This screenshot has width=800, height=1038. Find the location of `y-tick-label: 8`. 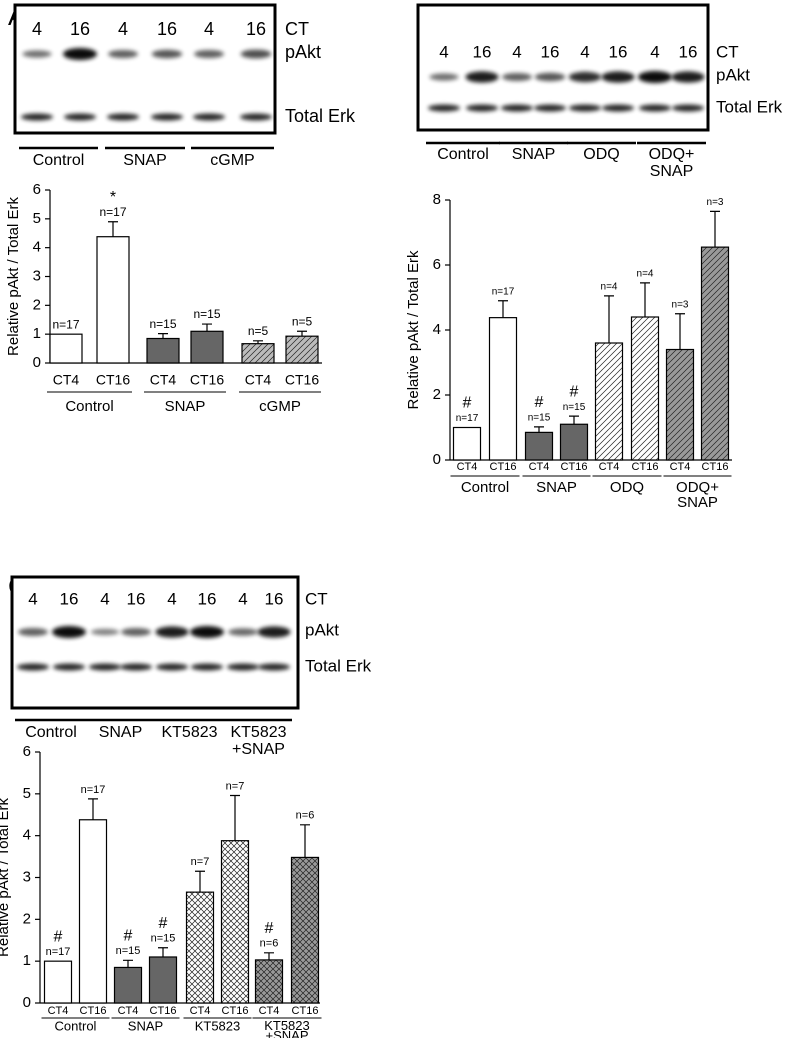

y-tick-label: 8 is located at coordinates (437, 199).